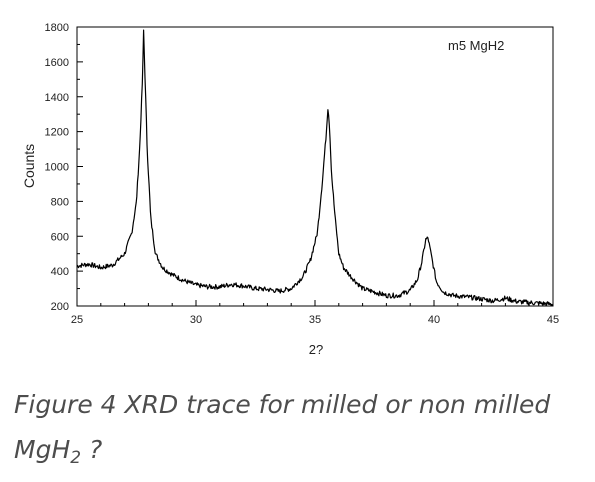  What do you see at coordinates (57, 63) in the screenshot?
I see `y-tick-label: 1600` at bounding box center [57, 63].